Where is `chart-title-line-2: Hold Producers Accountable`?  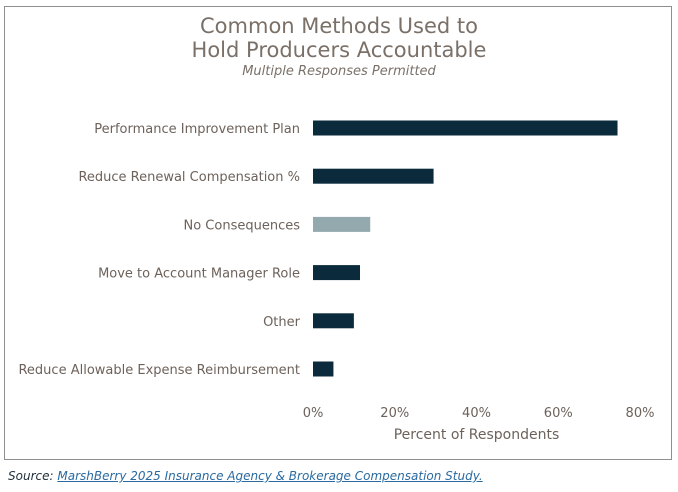 chart-title-line-2: Hold Producers Accountable is located at coordinates (339, 50).